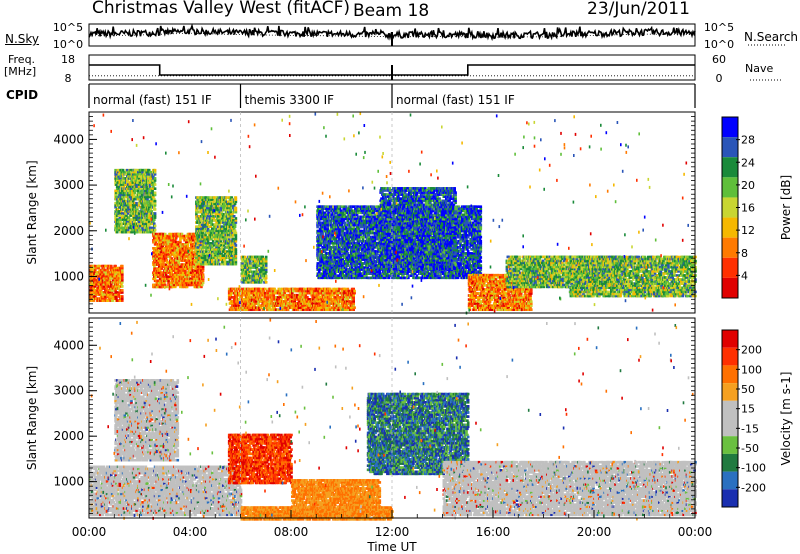  I want to click on cpid-mode-label: themis 3300 IF, so click(290, 100).